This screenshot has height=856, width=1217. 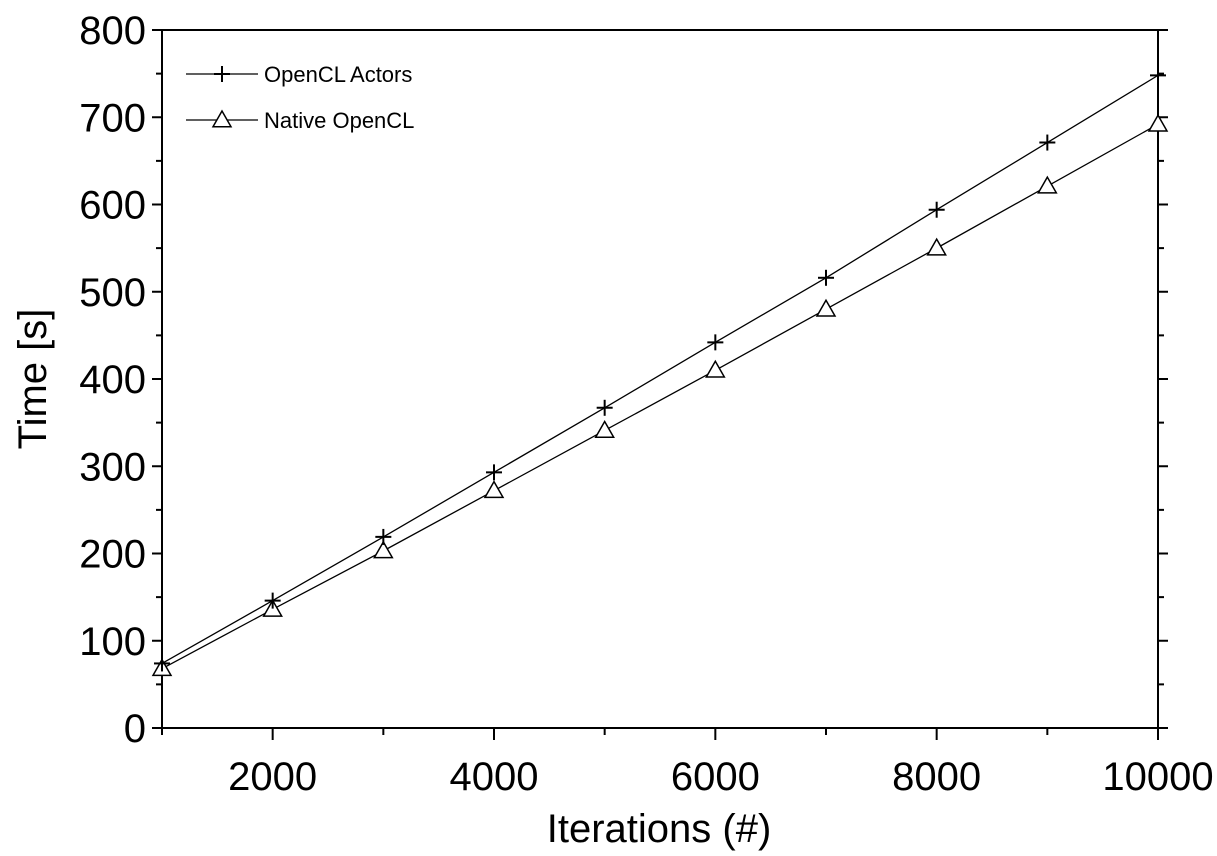 What do you see at coordinates (112, 293) in the screenshot?
I see `y-tick-label: 500` at bounding box center [112, 293].